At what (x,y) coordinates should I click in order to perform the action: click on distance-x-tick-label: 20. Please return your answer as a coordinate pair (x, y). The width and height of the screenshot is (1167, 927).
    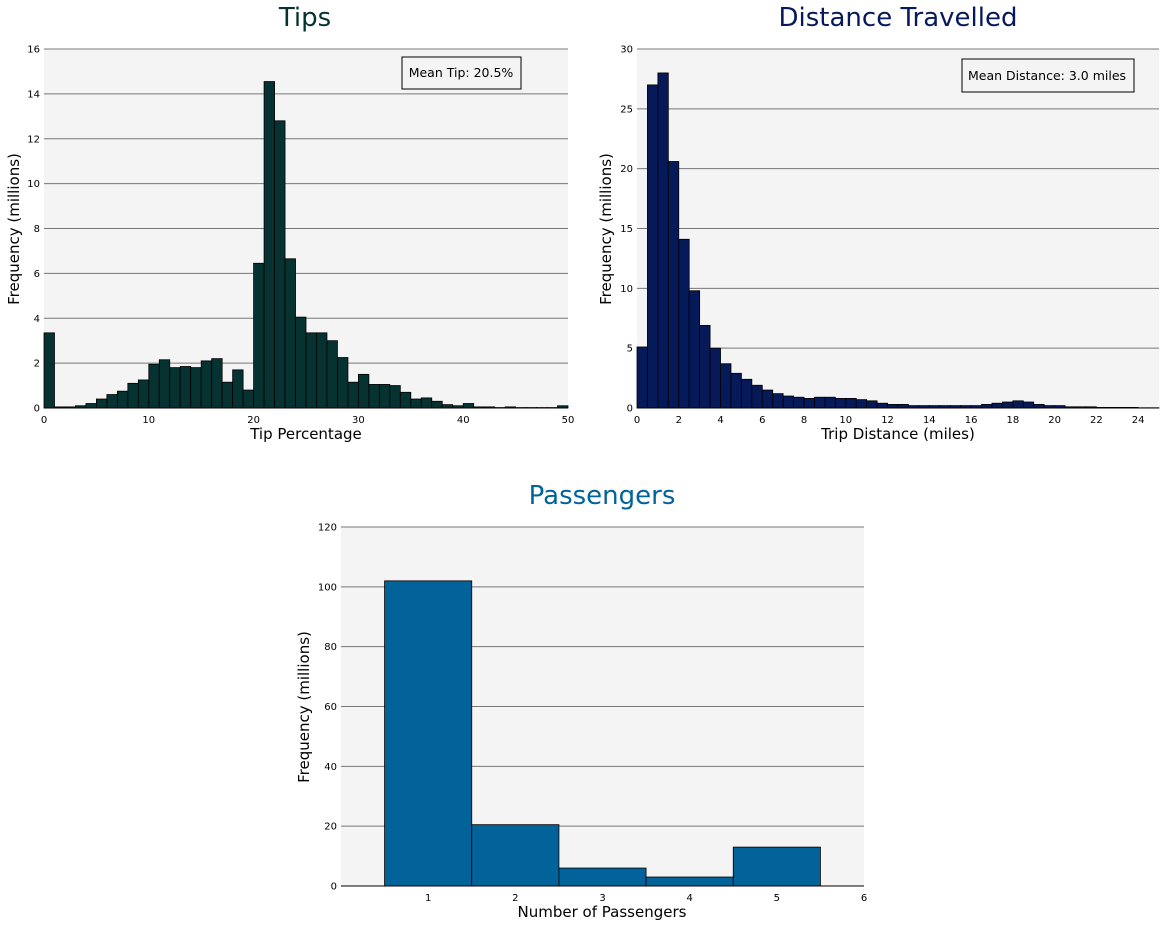
    Looking at the image, I should click on (1054, 420).